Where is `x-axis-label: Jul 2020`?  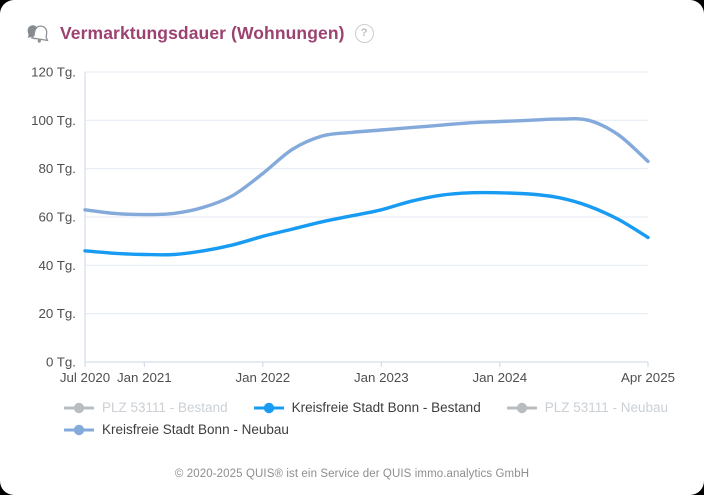
x-axis-label: Jul 2020 is located at coordinates (85, 377).